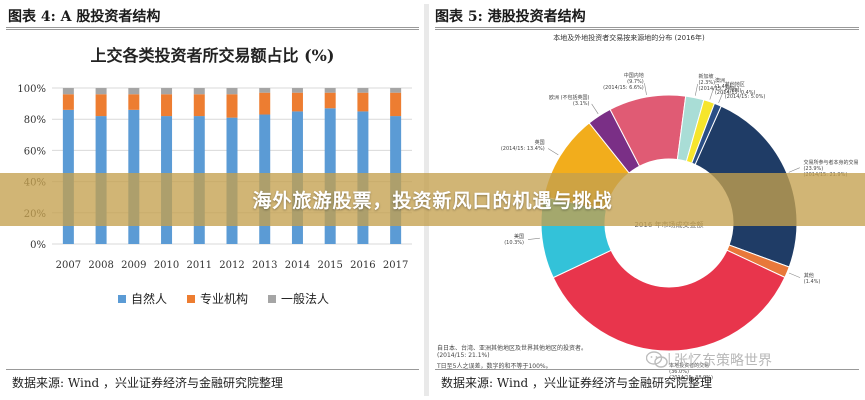 This screenshot has width=865, height=400. I want to click on slice-label: 新加坡 (2.3%) (2014/15: 3.0%), so click(718, 83).